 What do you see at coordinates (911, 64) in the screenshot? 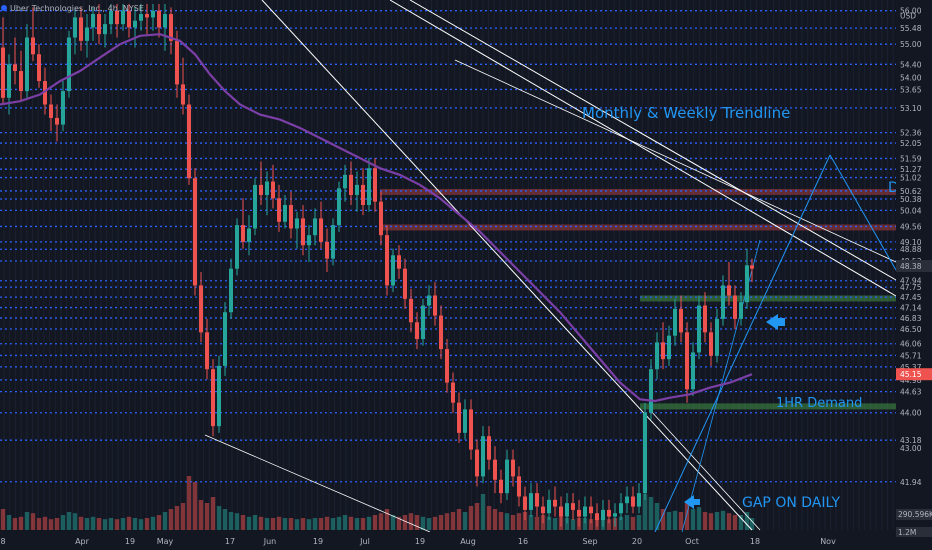
I see `price-tick-label: 54.40` at bounding box center [911, 64].